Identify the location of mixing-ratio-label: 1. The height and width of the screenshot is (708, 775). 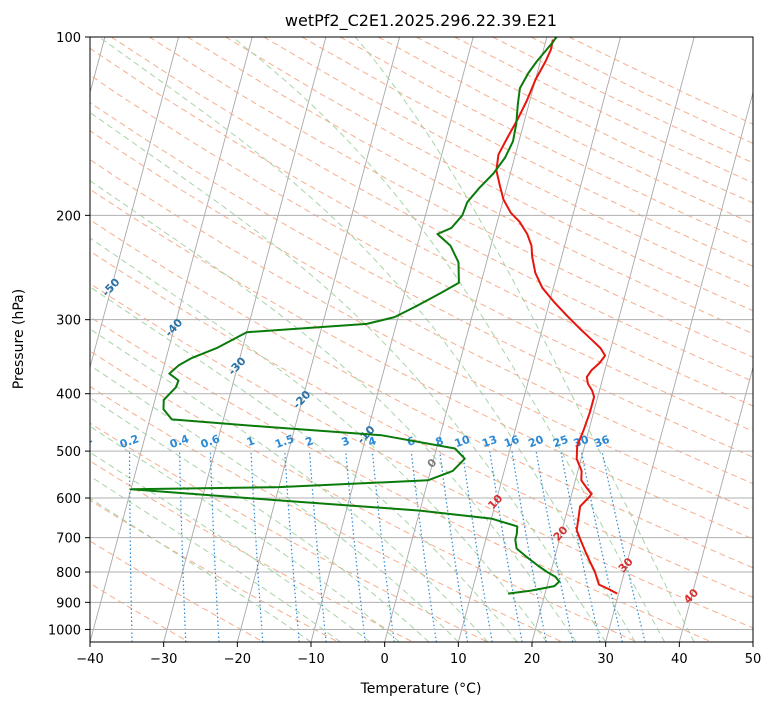
(251, 441).